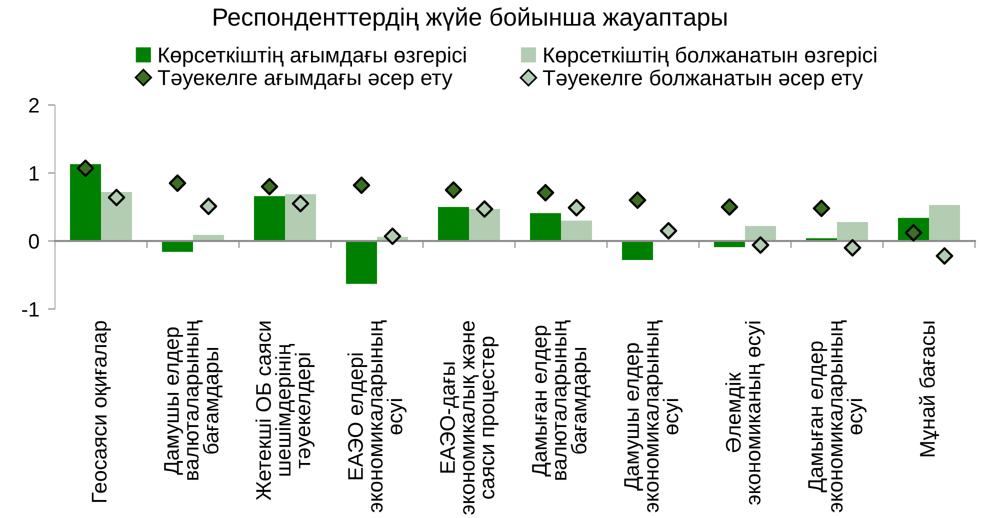  What do you see at coordinates (33, 241) in the screenshot?
I see `y-tick-label: 0` at bounding box center [33, 241].